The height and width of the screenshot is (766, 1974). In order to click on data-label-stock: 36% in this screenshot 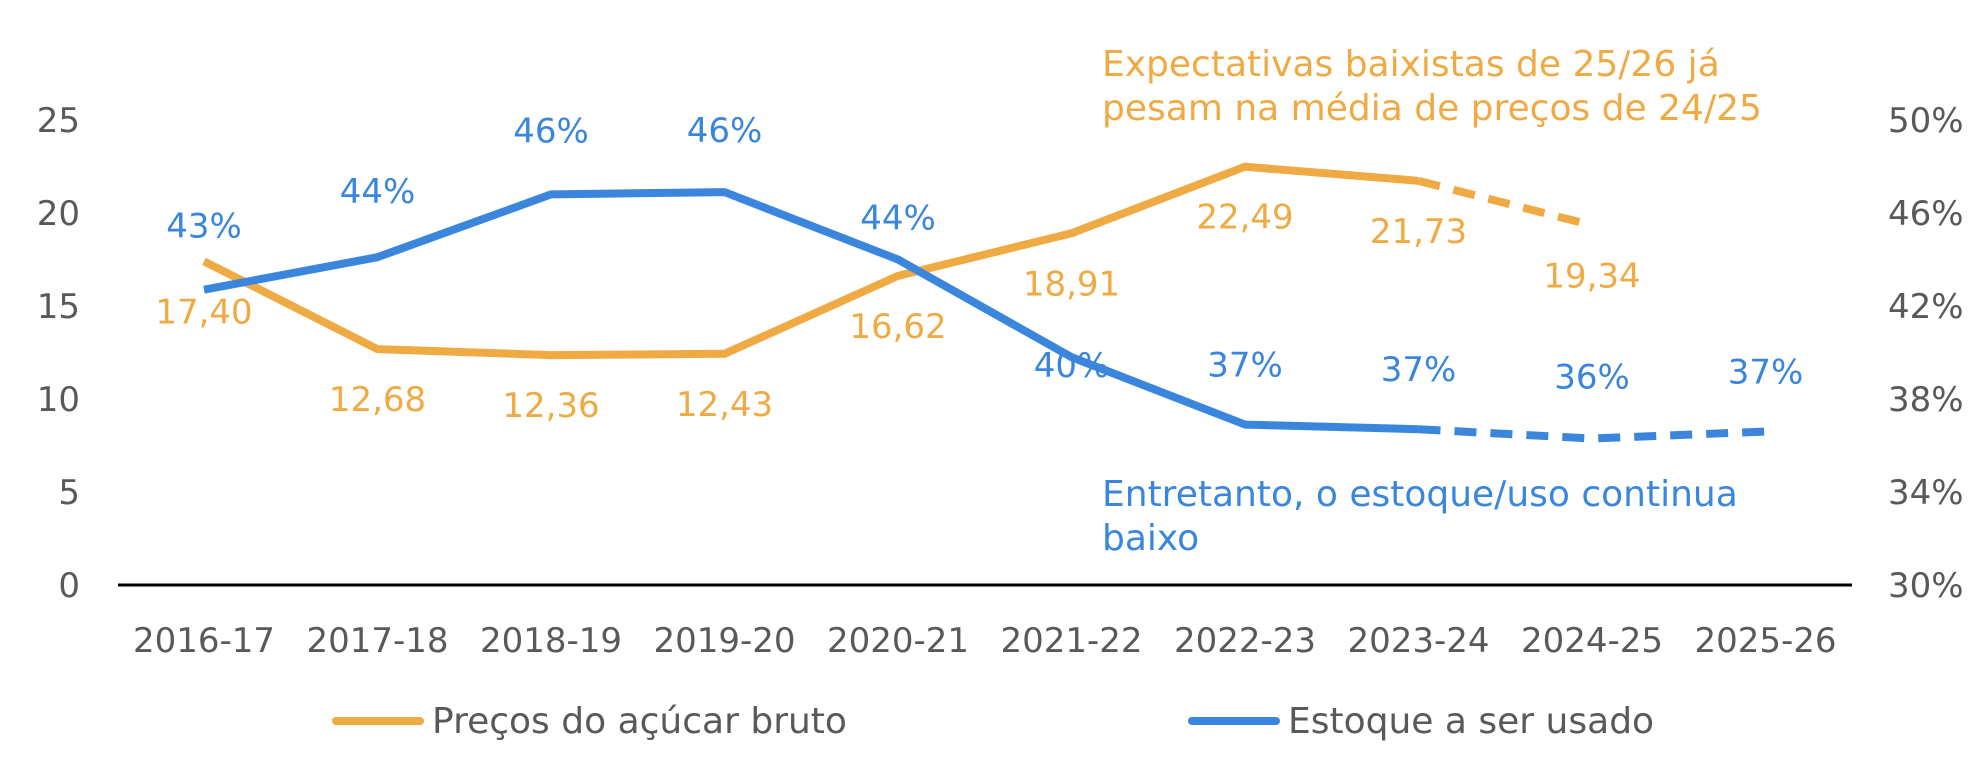, I will do `click(1592, 378)`.